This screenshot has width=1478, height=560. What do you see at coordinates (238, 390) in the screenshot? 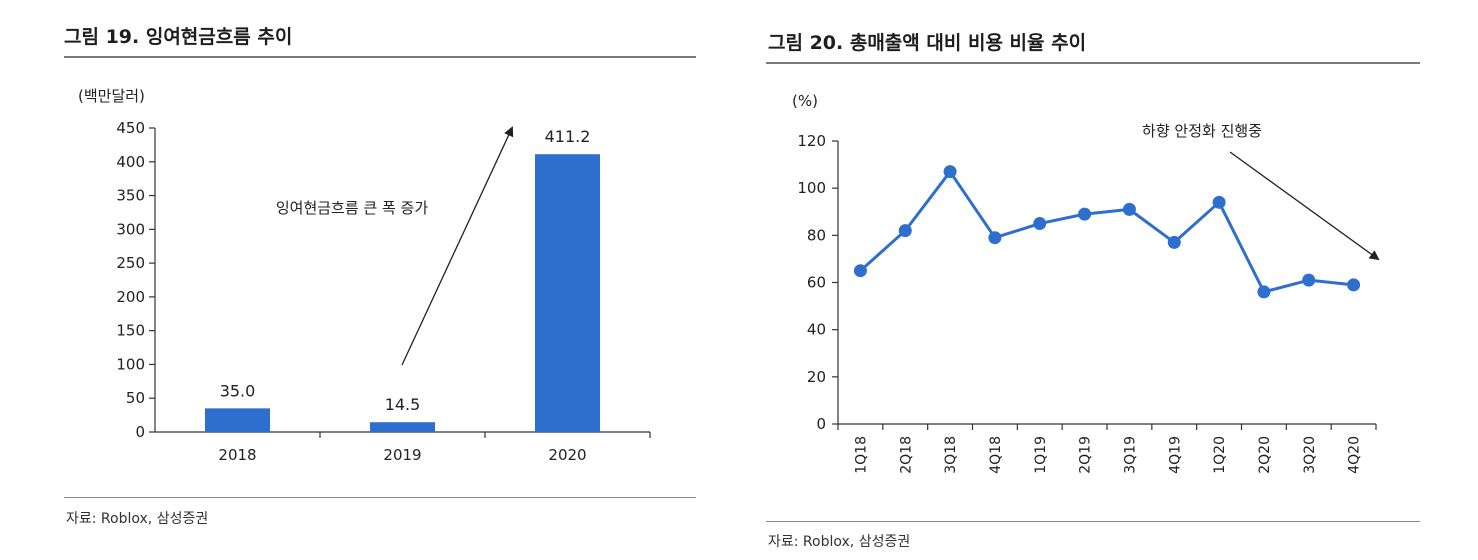
I see `fcf-bar-value-label: 35.0` at bounding box center [238, 390].